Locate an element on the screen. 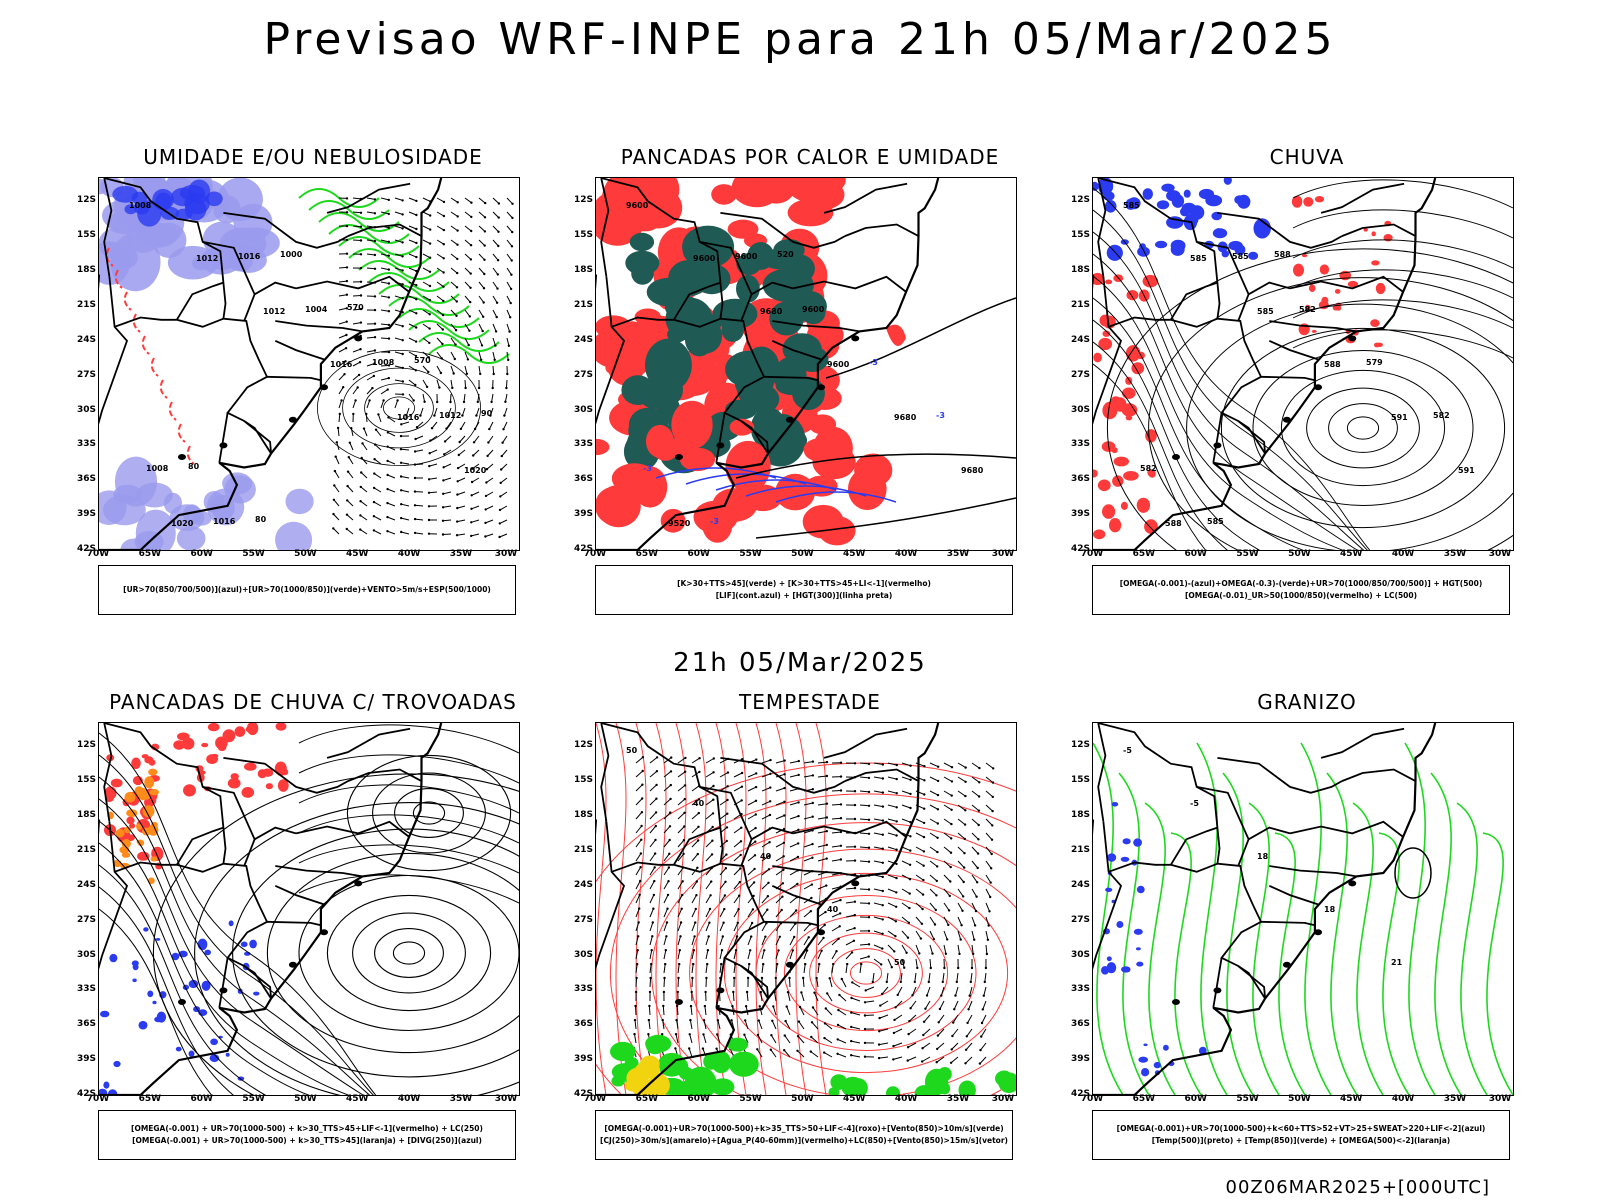  latitude-tick-label: 27S is located at coordinates (86, 919).